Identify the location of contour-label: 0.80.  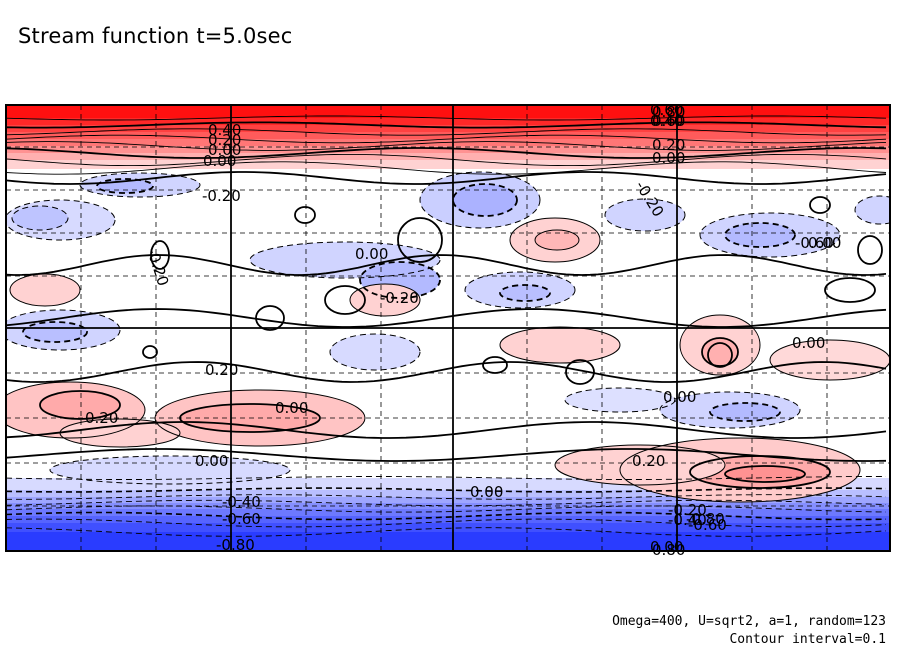
(668, 112).